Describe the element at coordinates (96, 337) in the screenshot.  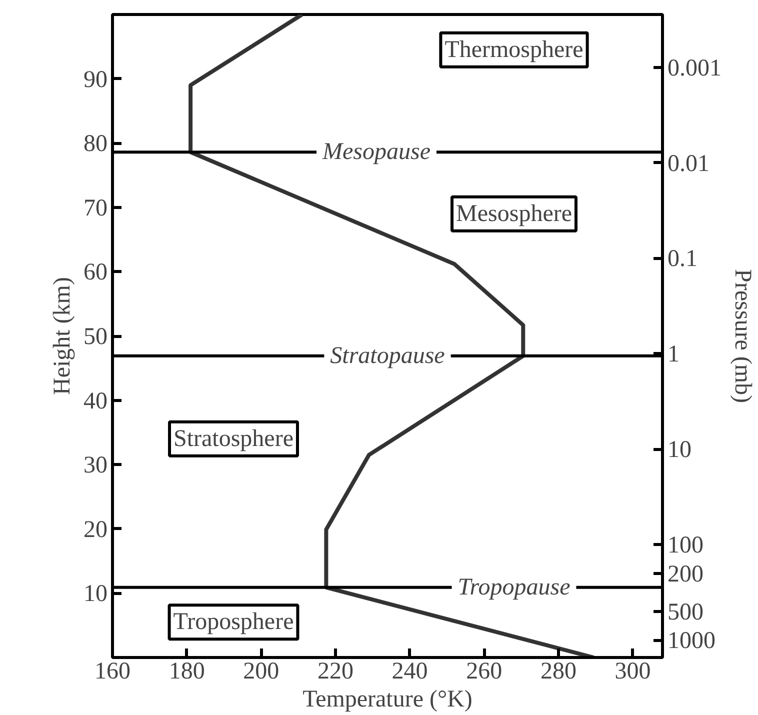
I see `y-tick-label: 50` at that location.